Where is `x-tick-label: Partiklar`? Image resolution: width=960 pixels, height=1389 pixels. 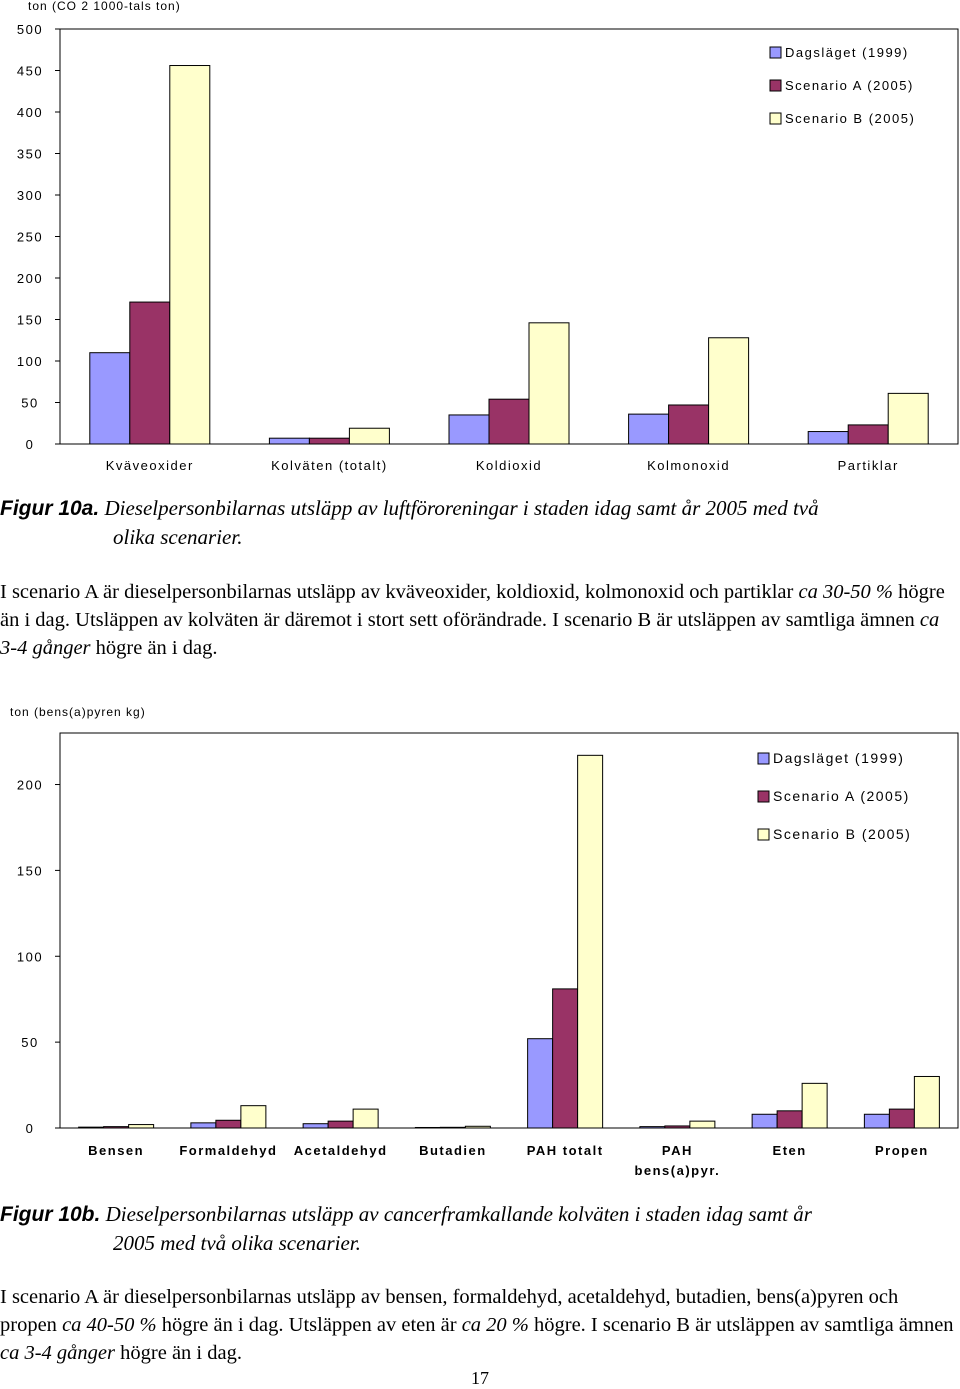
x-tick-label: Partiklar is located at coordinates (868, 465).